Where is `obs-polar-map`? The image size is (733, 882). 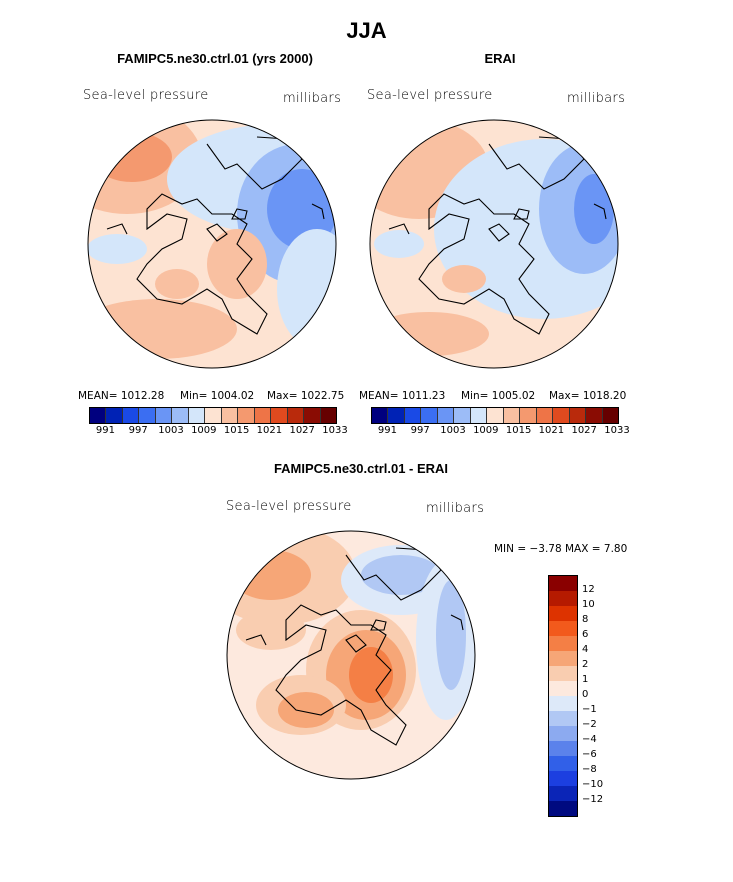
obs-polar-map is located at coordinates (494, 244).